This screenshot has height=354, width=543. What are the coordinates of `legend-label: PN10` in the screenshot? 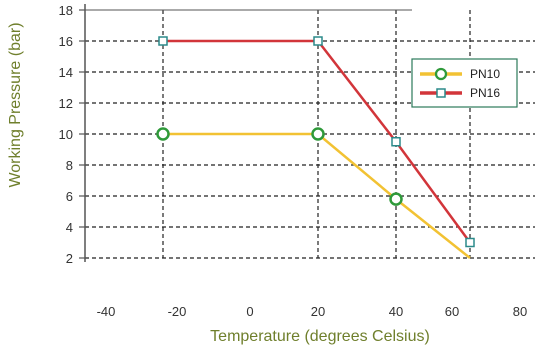 It's located at (485, 74).